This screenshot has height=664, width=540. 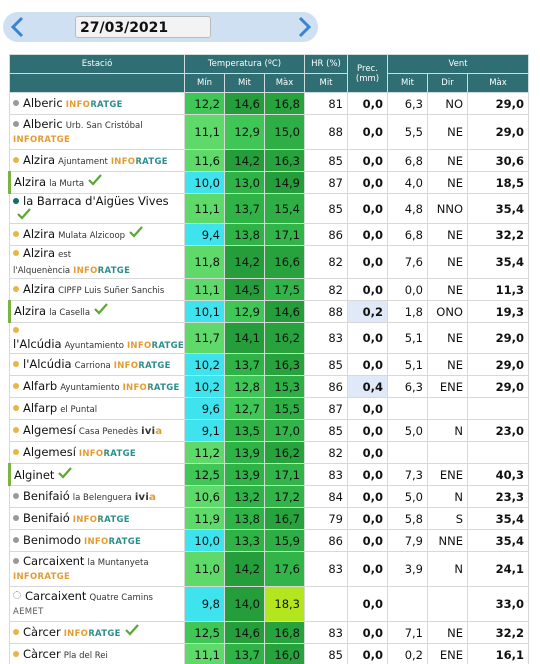 I want to click on value-cell: 15,9, so click(x=284, y=540).